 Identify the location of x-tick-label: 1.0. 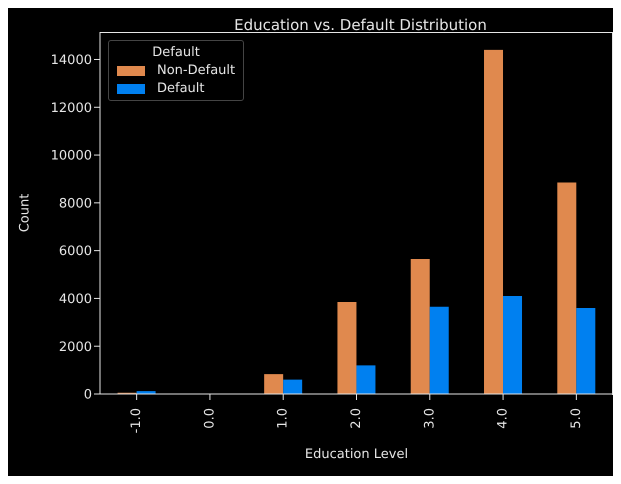
(283, 418).